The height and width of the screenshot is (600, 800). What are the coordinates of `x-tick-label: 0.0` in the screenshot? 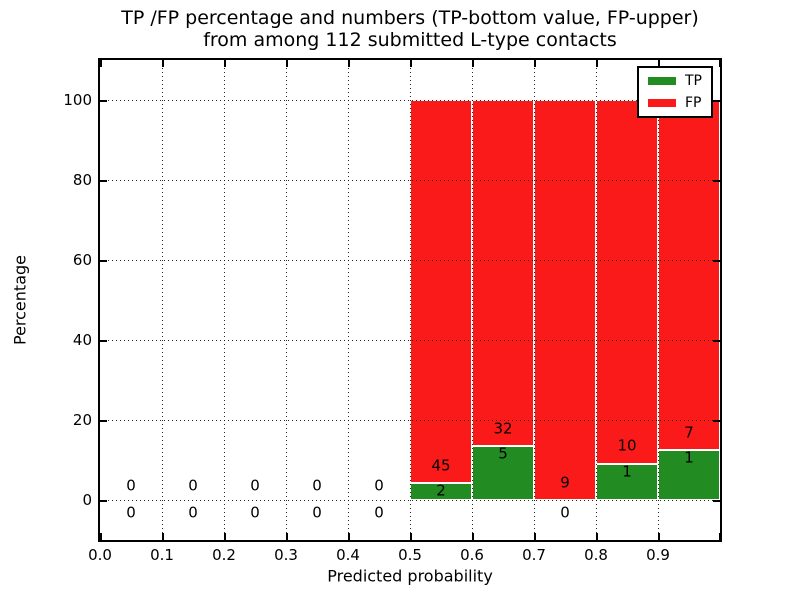 It's located at (100, 555).